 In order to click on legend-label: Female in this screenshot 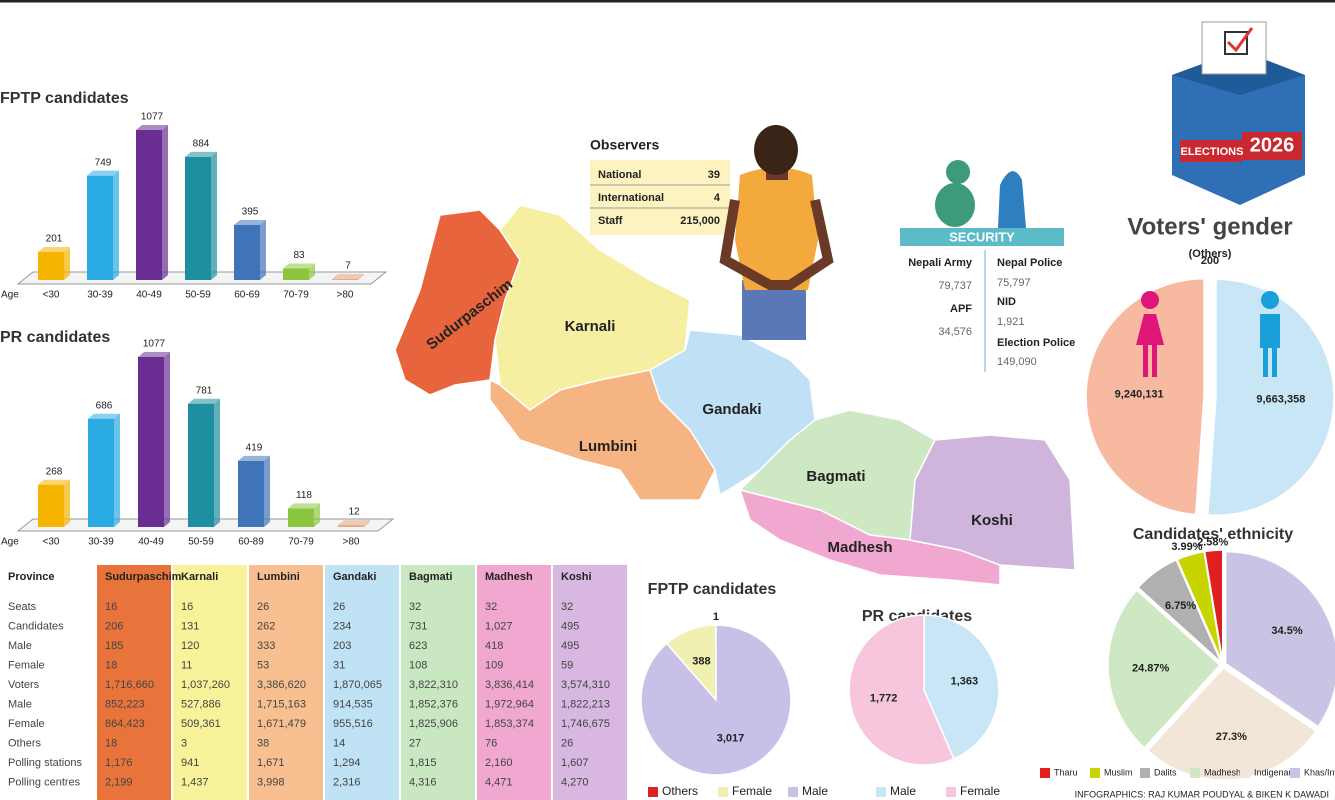, I will do `click(752, 791)`.